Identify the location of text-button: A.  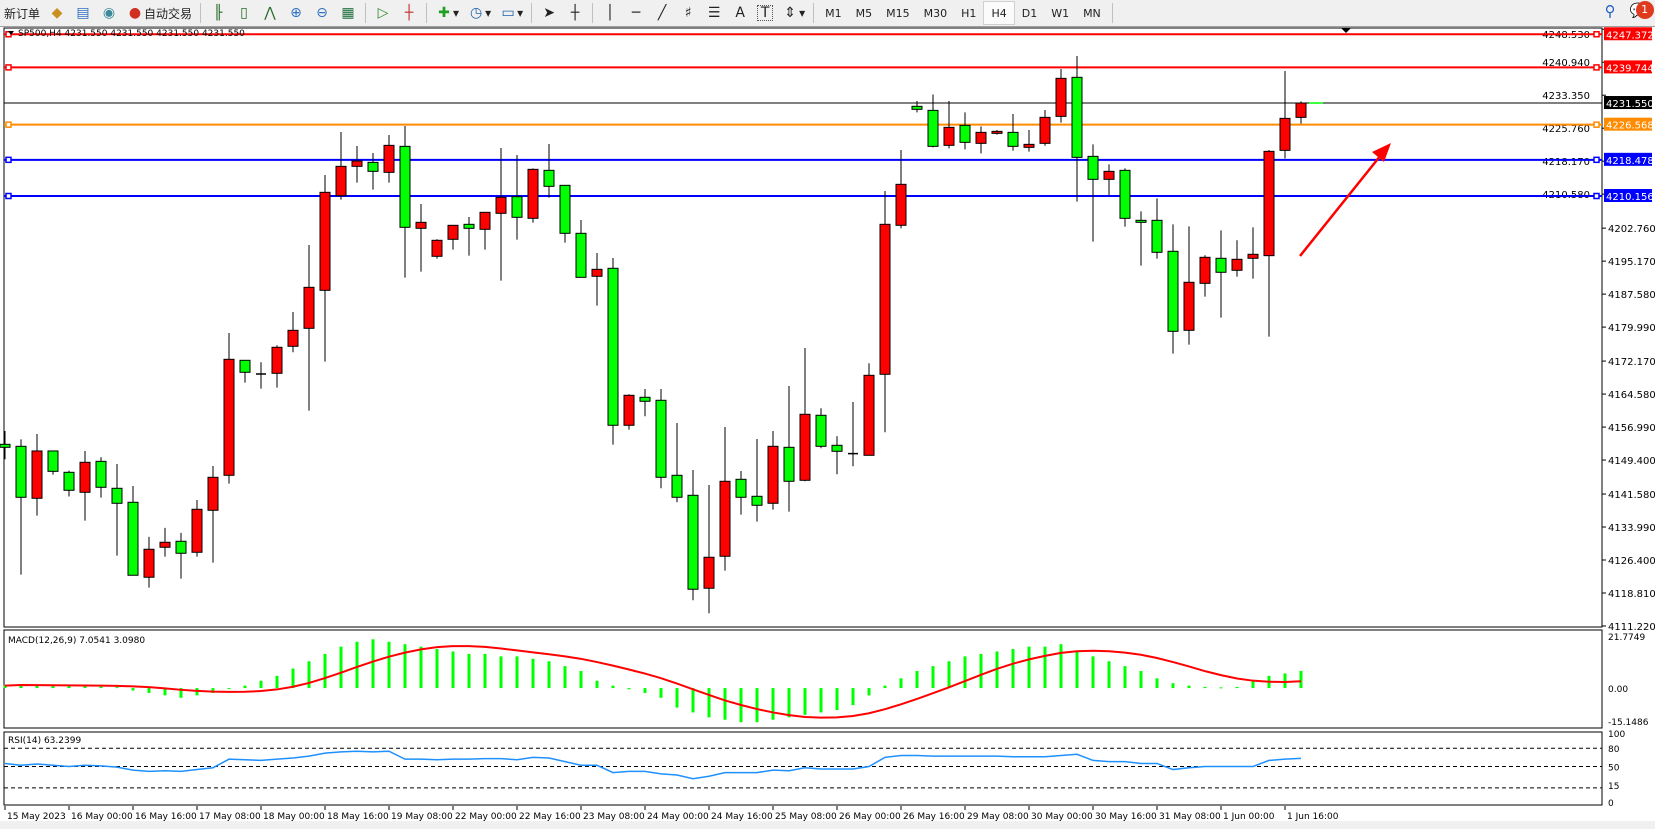
(740, 13).